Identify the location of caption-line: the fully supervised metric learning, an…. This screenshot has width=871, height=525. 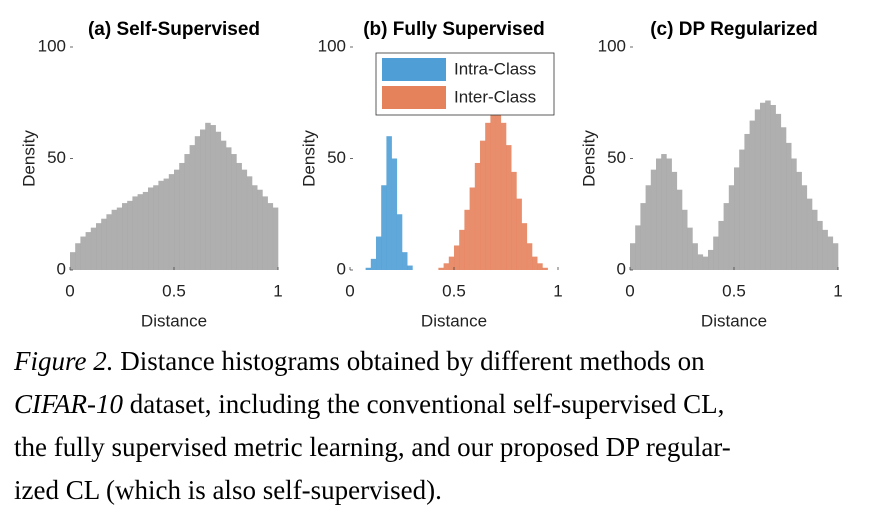
(372, 447).